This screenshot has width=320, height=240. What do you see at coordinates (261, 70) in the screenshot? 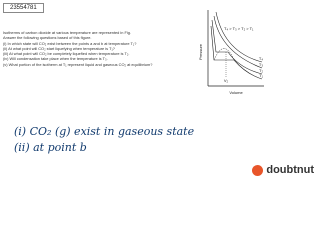
I see `curve-label: T₂` at bounding box center [261, 70].